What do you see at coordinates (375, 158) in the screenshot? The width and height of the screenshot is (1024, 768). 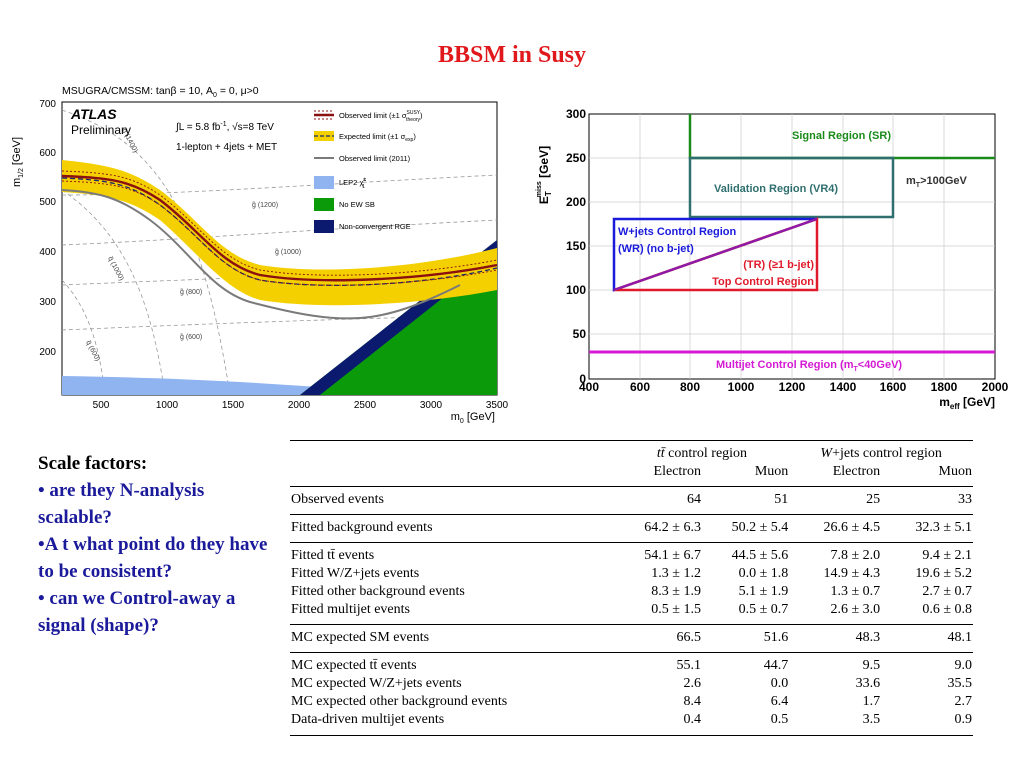 I see `legend-2011: Observed limit (2011)` at bounding box center [375, 158].